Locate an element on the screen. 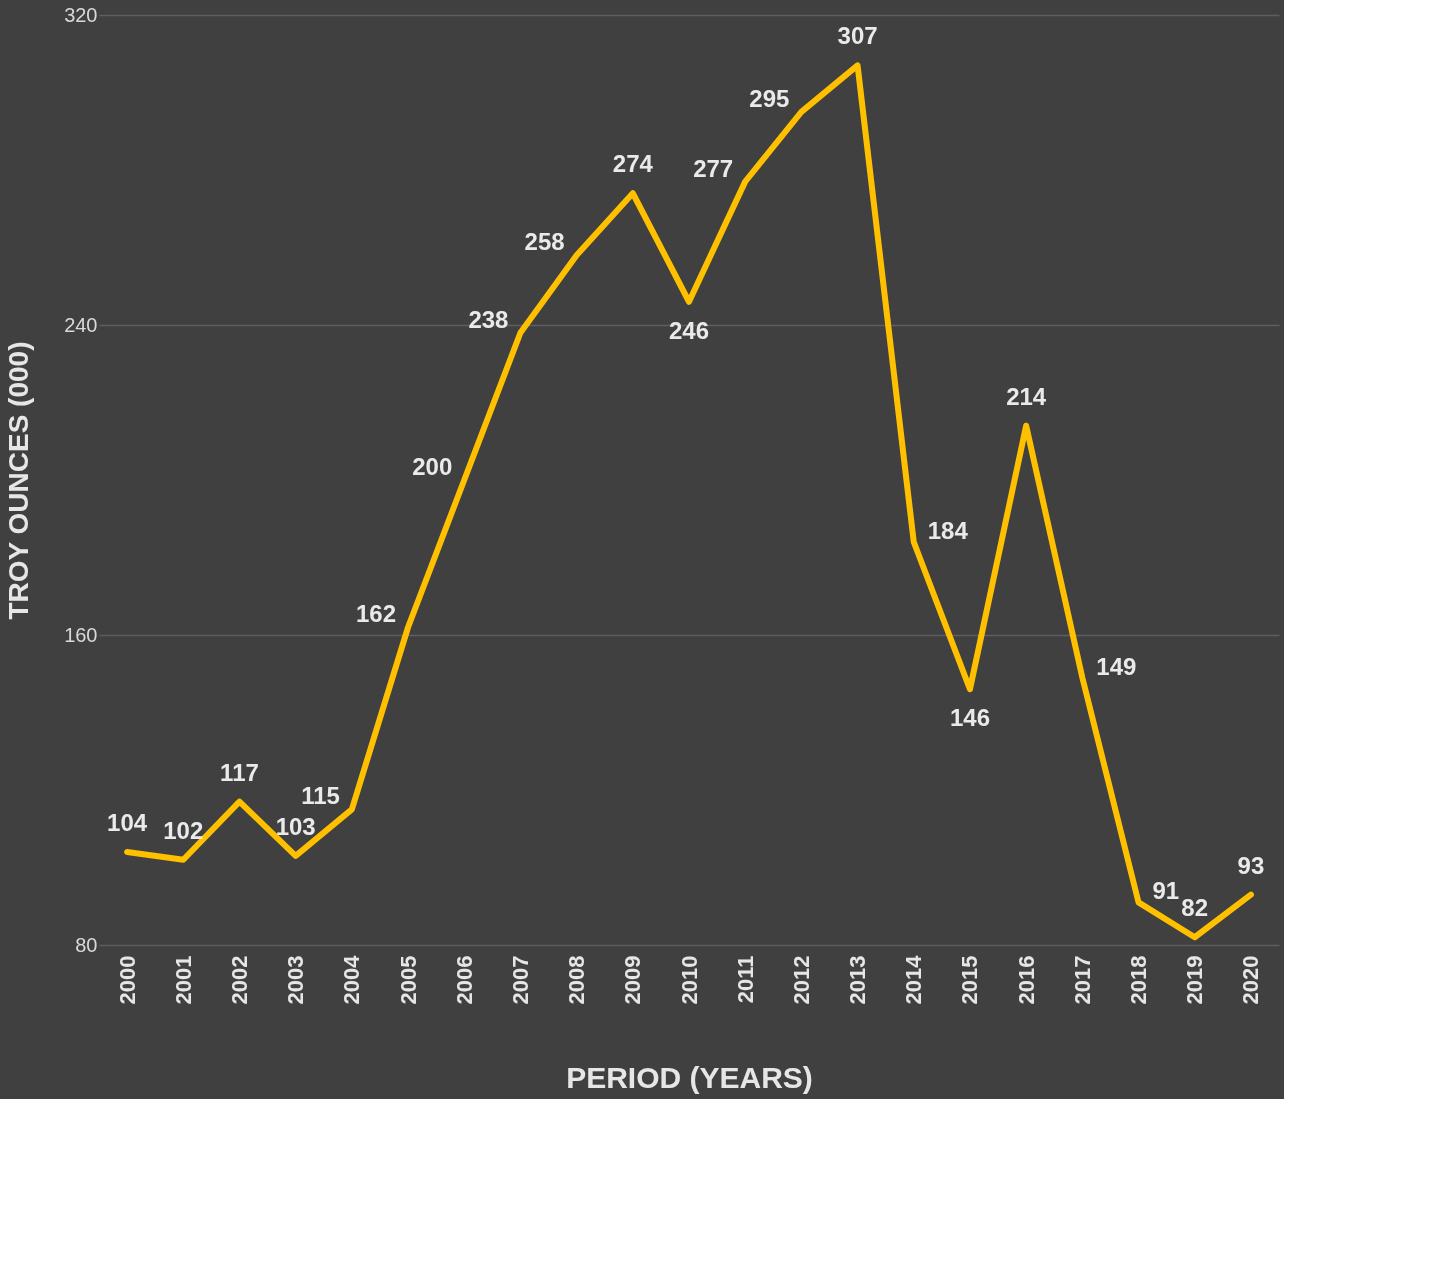 The height and width of the screenshot is (1284, 1429). data-label: 82 is located at coordinates (1195, 908).